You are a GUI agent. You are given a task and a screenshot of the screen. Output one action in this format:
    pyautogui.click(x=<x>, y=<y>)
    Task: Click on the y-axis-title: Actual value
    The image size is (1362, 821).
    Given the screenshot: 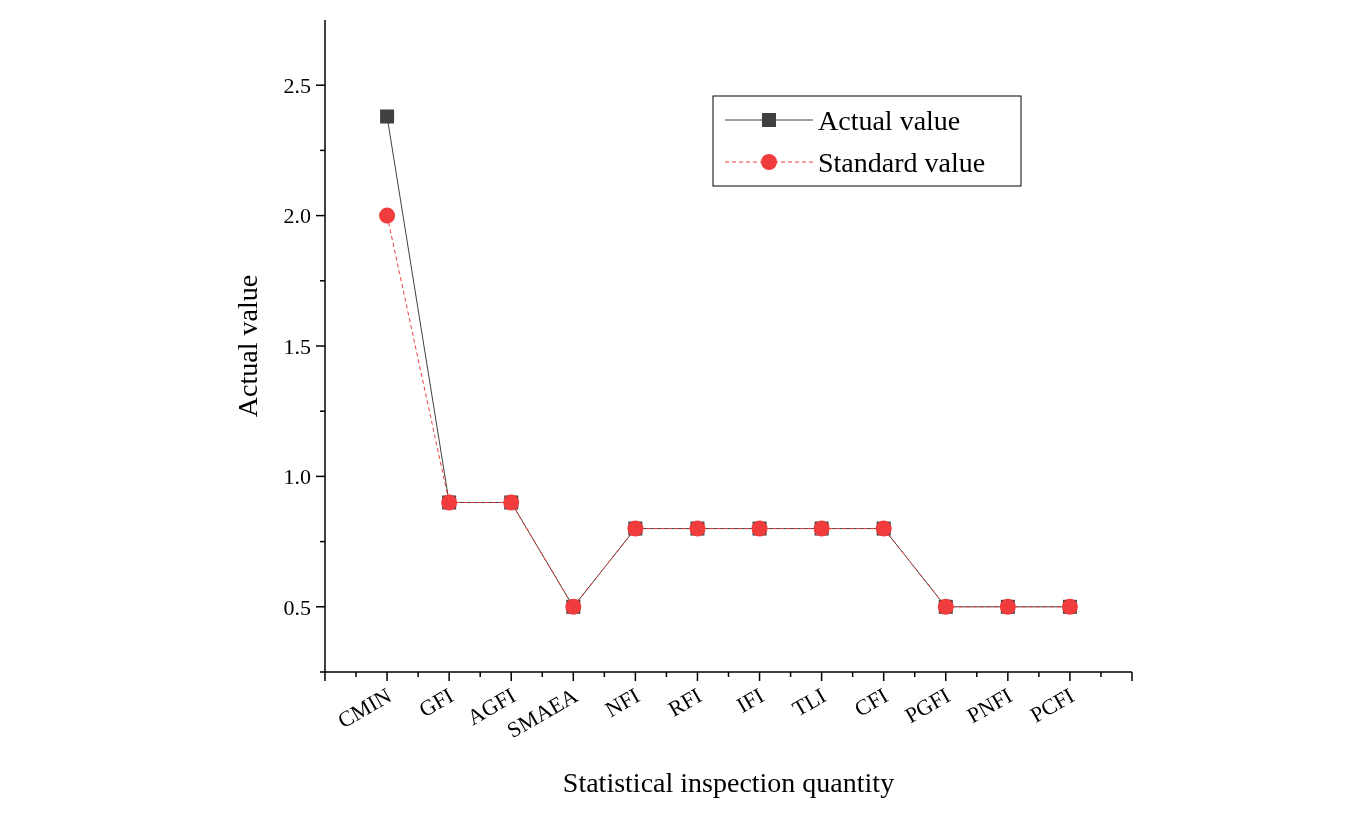 What is the action you would take?
    pyautogui.click(x=247, y=346)
    